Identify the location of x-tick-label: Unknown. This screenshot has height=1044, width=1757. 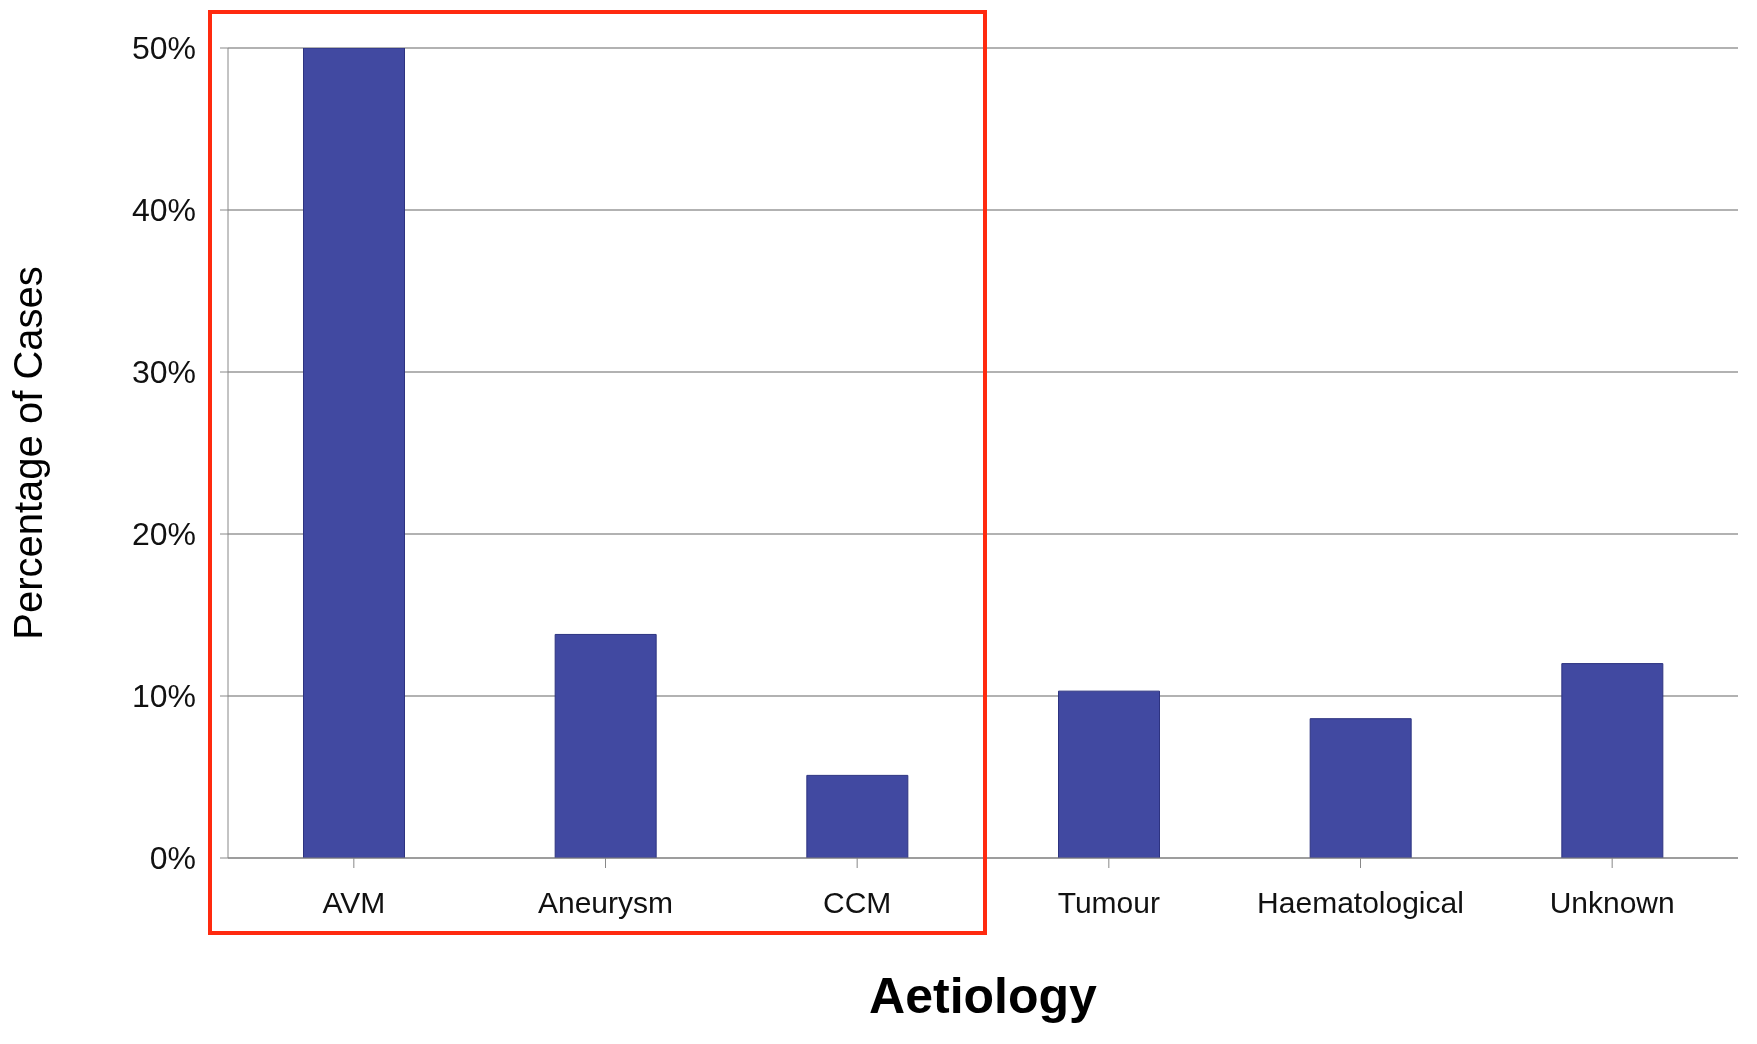
(1612, 903).